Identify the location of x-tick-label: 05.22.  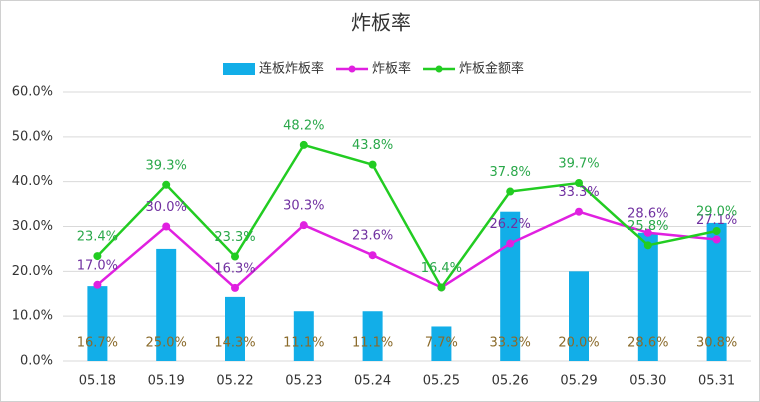
(234, 381).